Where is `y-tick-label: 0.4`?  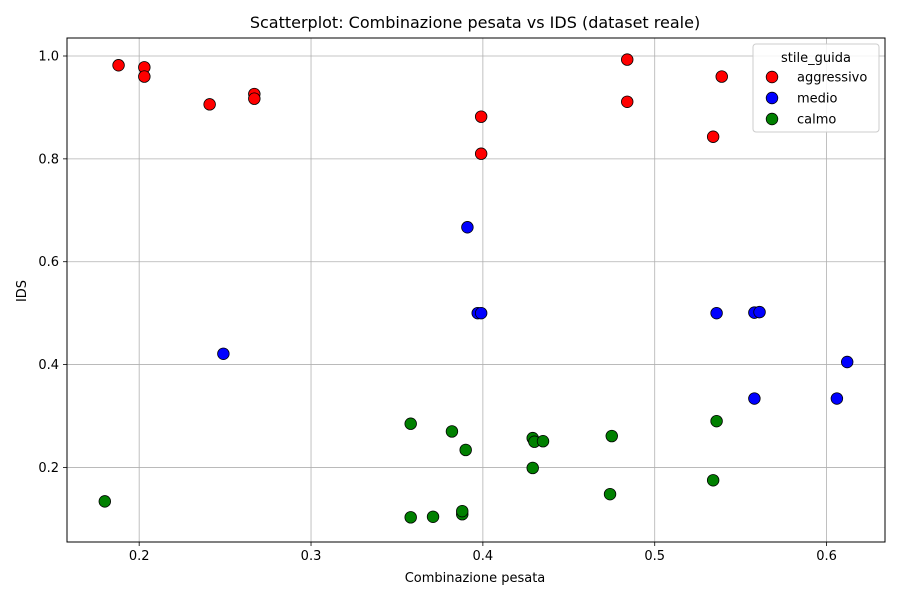
y-tick-label: 0.4 is located at coordinates (48, 365).